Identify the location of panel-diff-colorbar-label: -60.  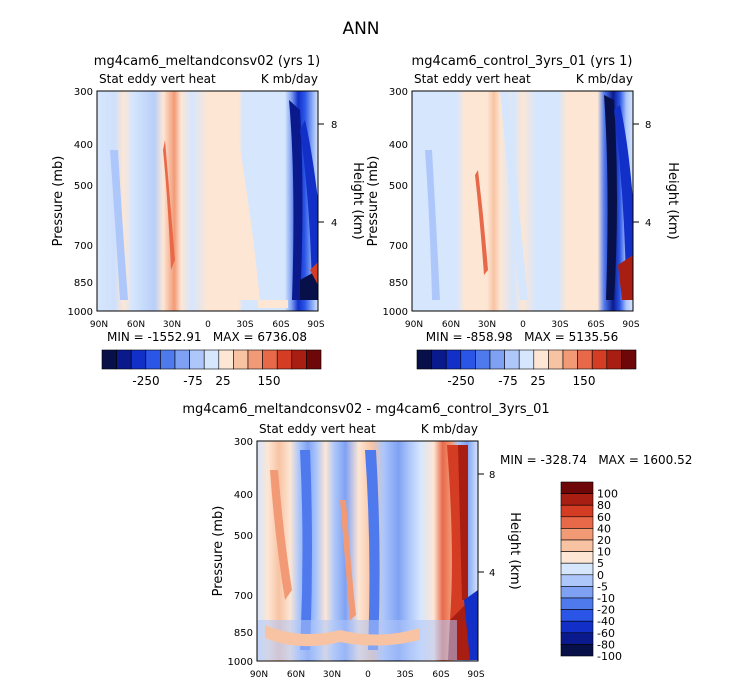
(606, 633).